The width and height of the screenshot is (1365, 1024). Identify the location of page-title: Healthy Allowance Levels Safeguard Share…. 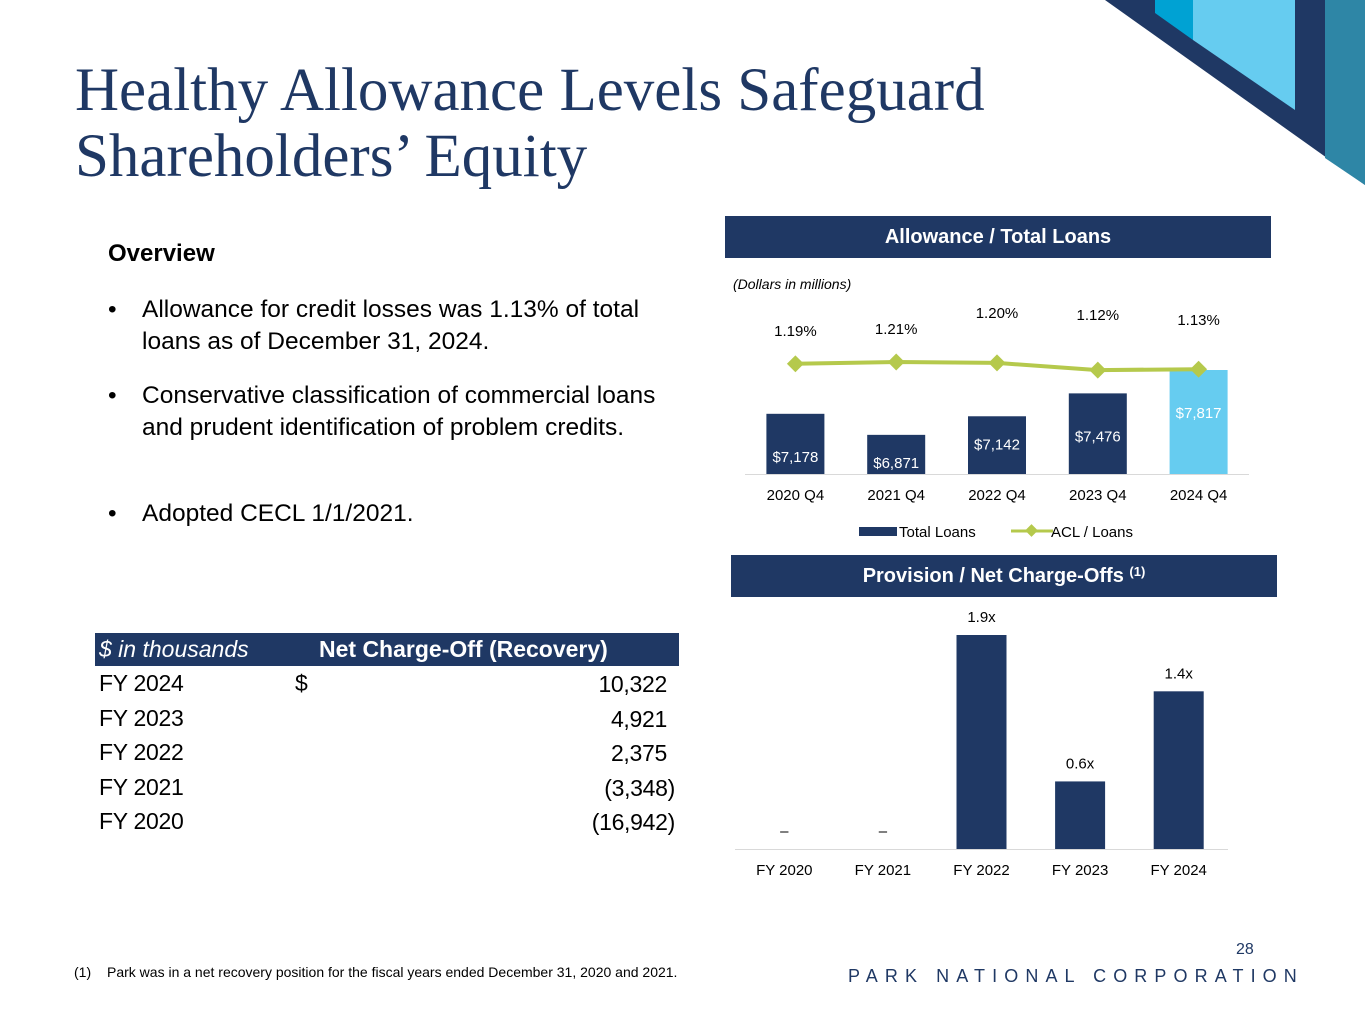
(530, 123).